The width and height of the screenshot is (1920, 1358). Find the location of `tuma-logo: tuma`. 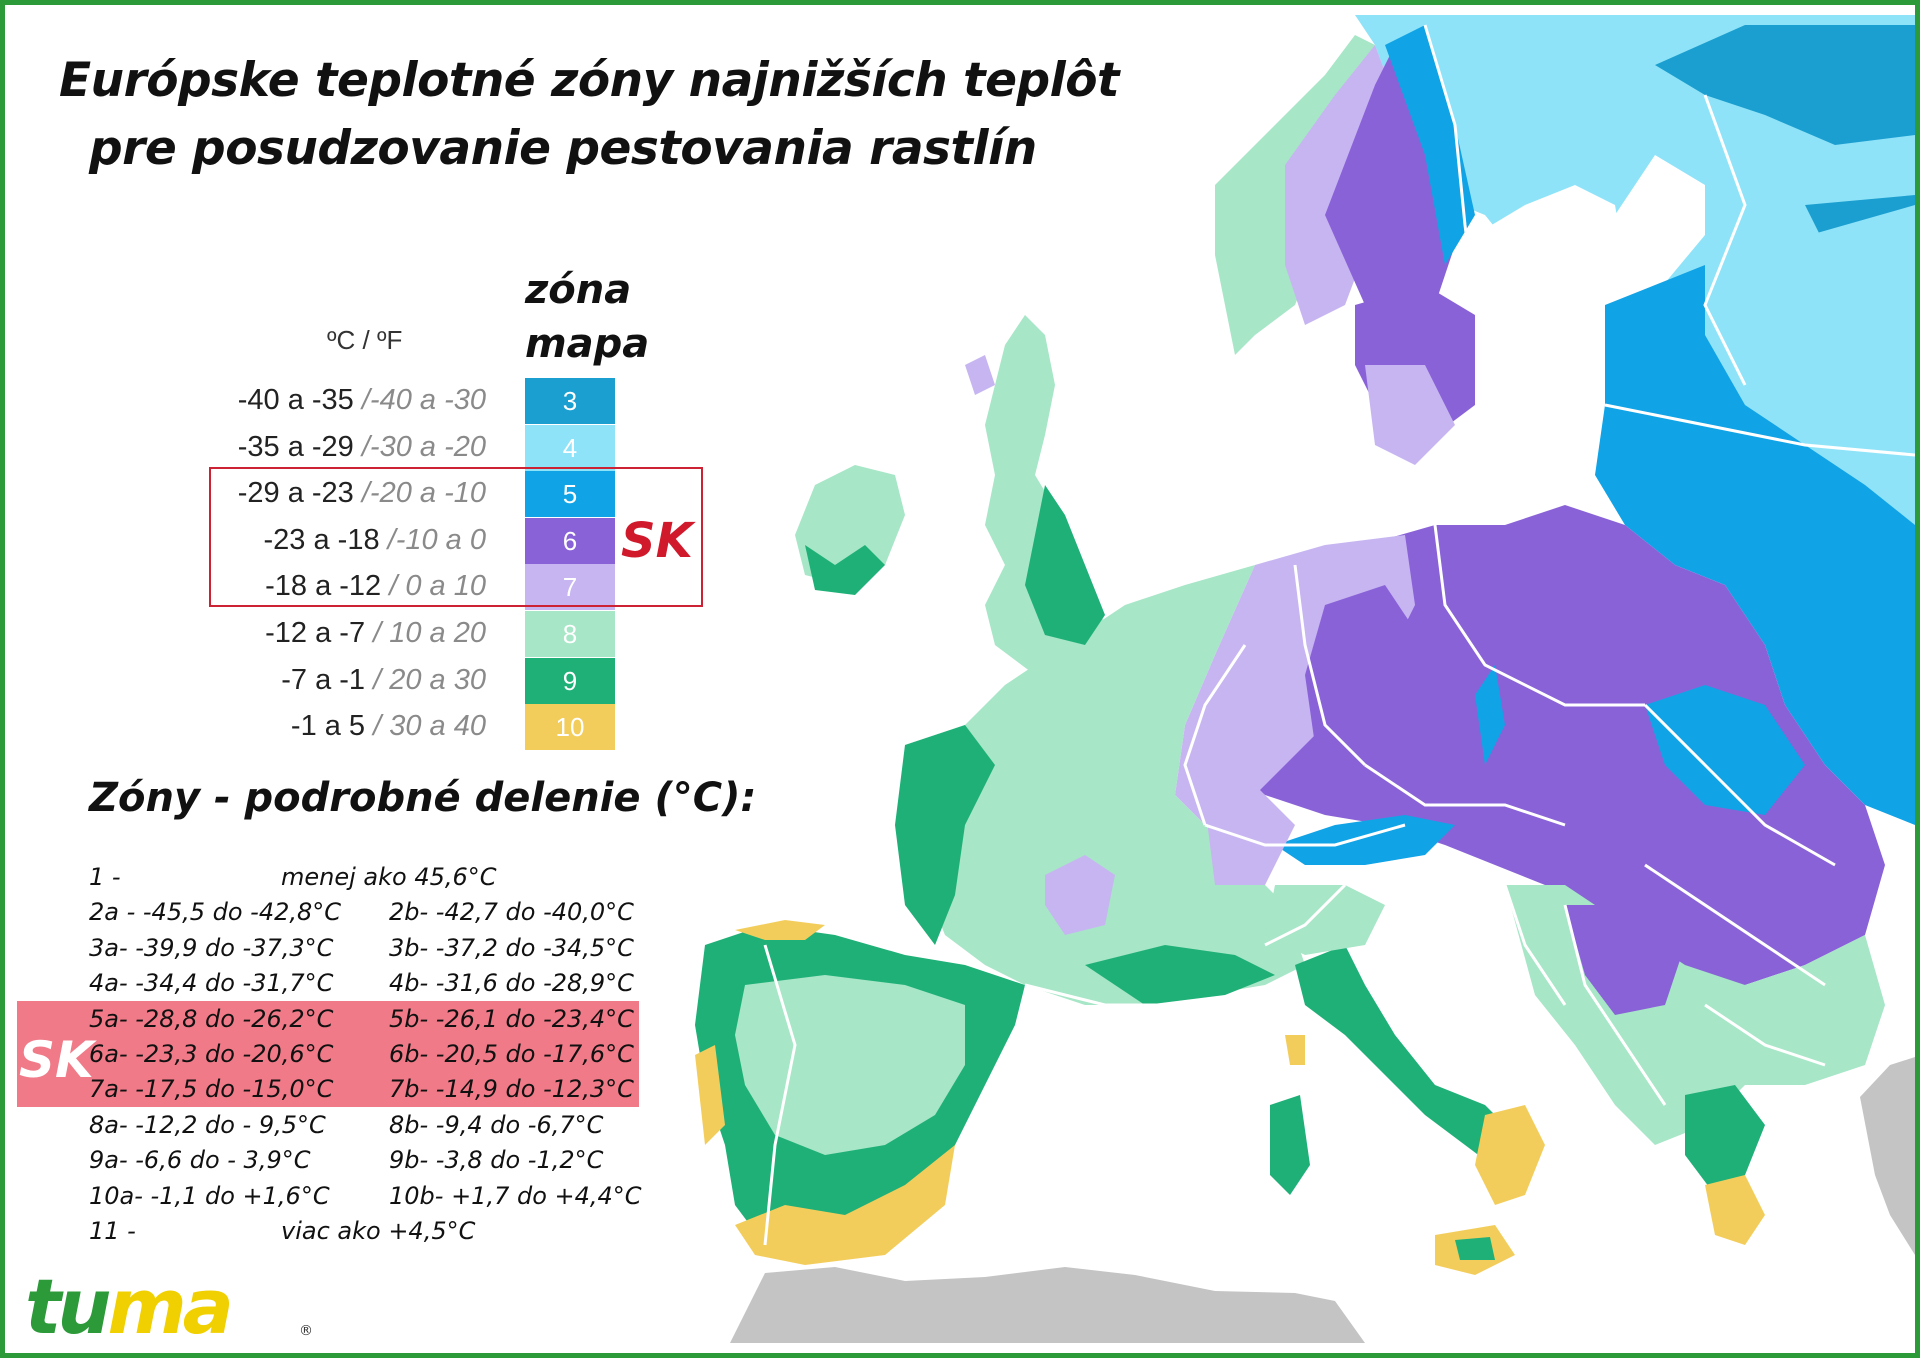

tuma-logo: tuma is located at coordinates (129, 1307).